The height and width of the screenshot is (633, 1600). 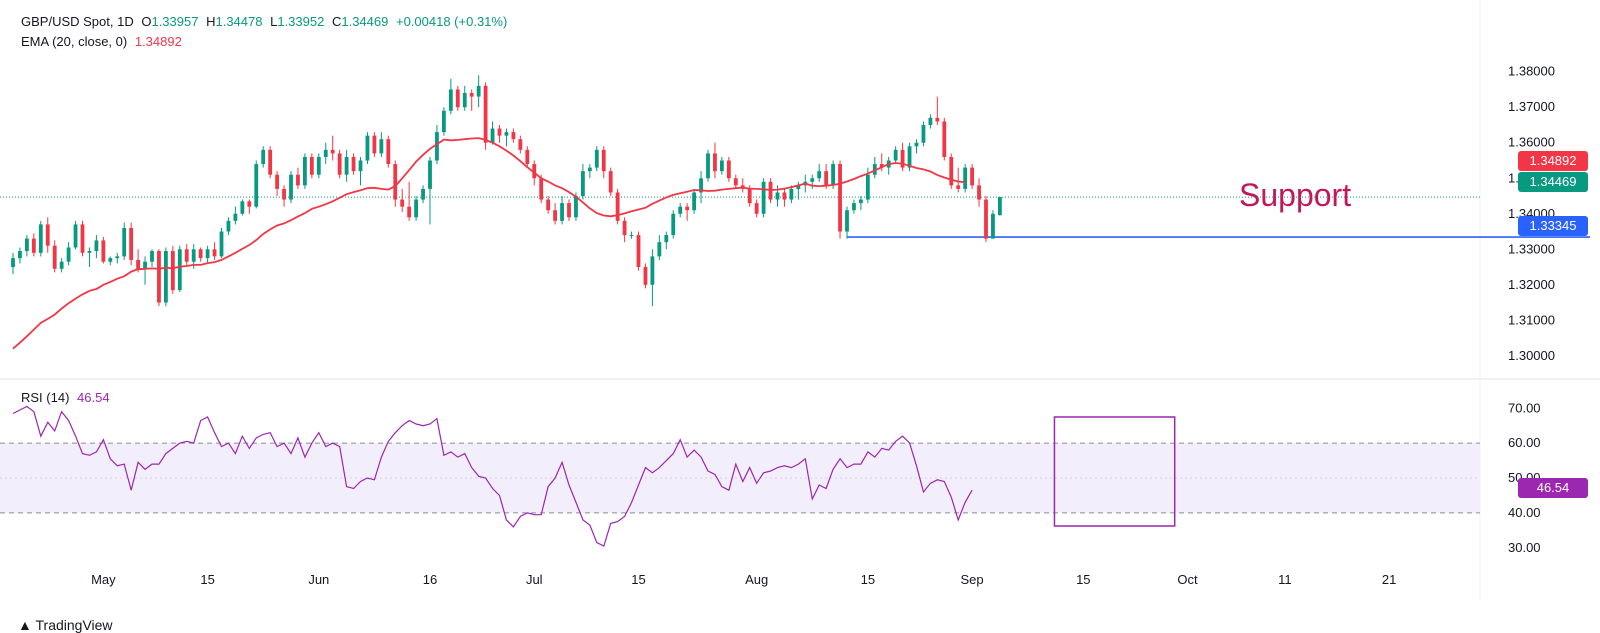 What do you see at coordinates (45, 397) in the screenshot?
I see `rsi-label: RSI (14)` at bounding box center [45, 397].